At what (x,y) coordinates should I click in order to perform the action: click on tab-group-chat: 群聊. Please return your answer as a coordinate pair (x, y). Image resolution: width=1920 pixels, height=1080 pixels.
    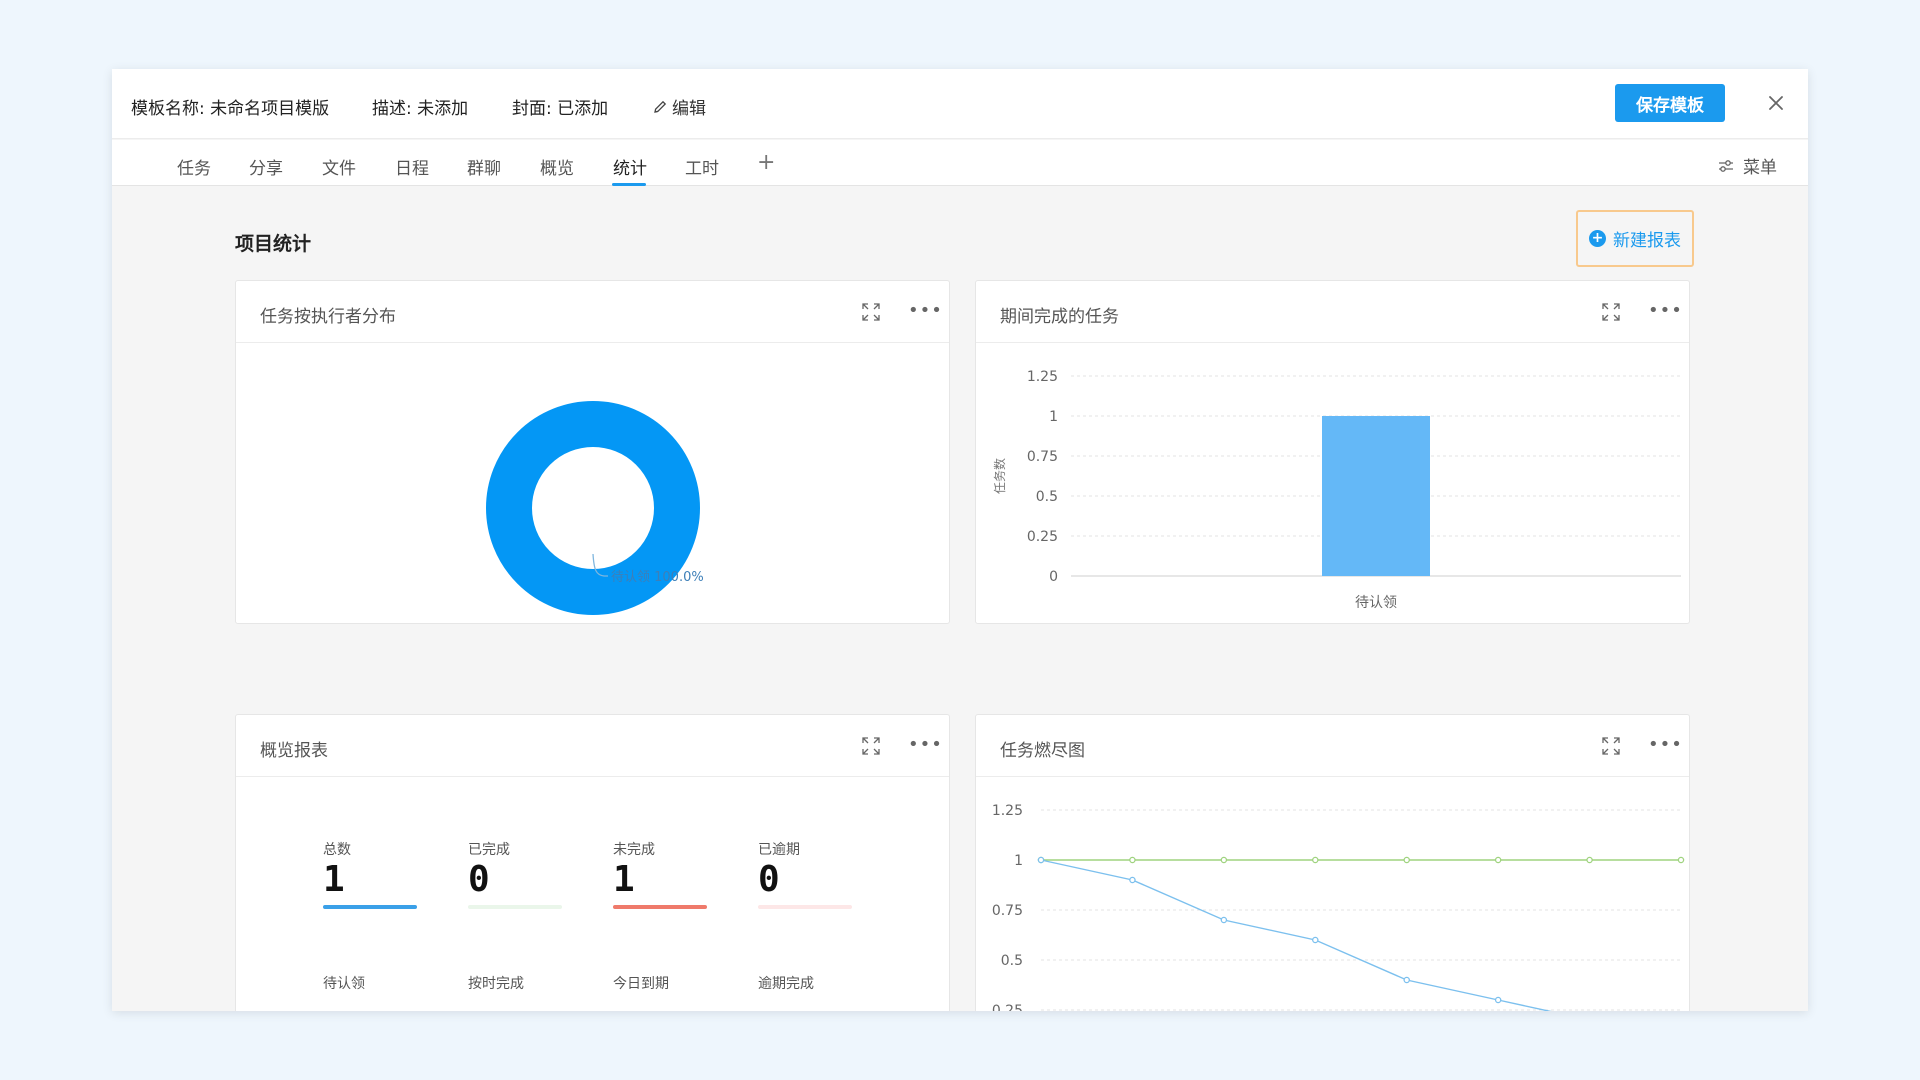
    Looking at the image, I should click on (484, 169).